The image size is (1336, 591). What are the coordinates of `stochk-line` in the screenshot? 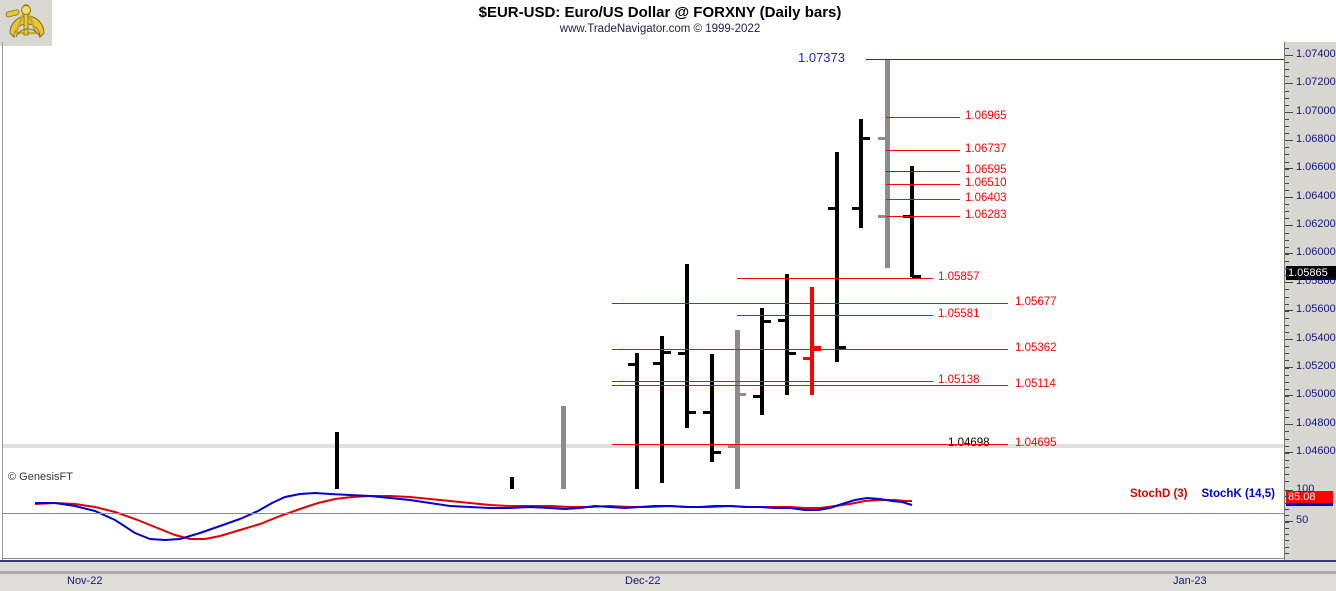 It's located at (474, 516).